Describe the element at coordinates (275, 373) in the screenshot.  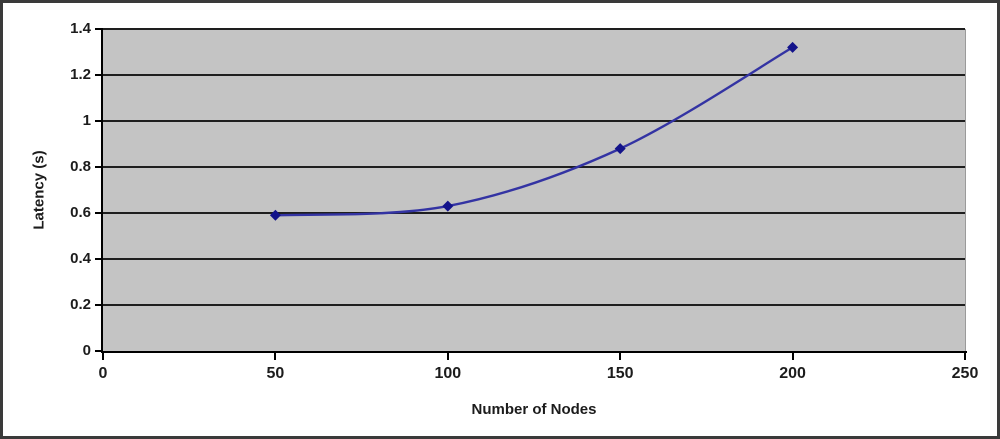
I see `x-tick-label: 50` at that location.